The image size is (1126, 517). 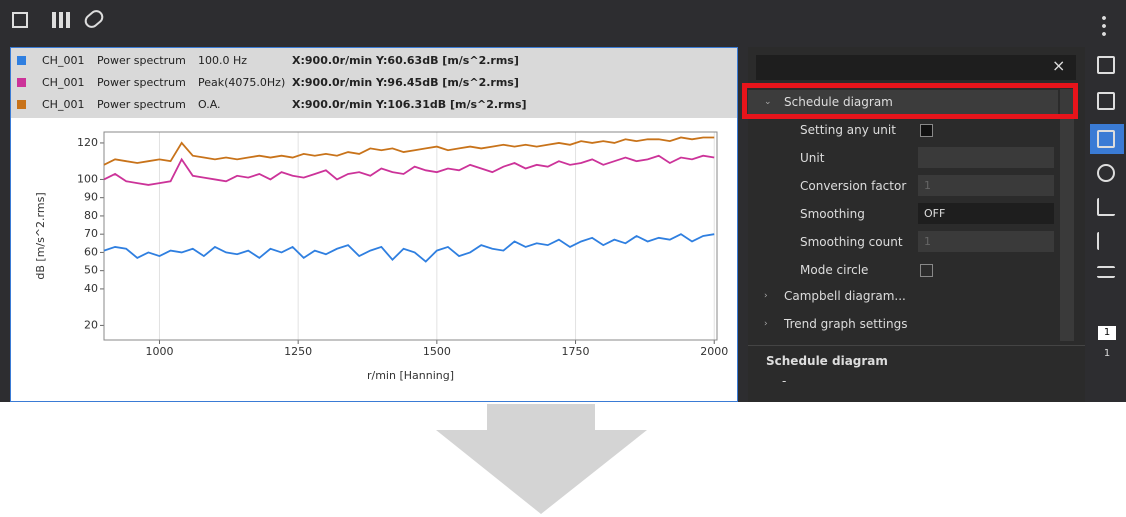 I want to click on legend-info: Peak(4075.0Hz), so click(x=242, y=82).